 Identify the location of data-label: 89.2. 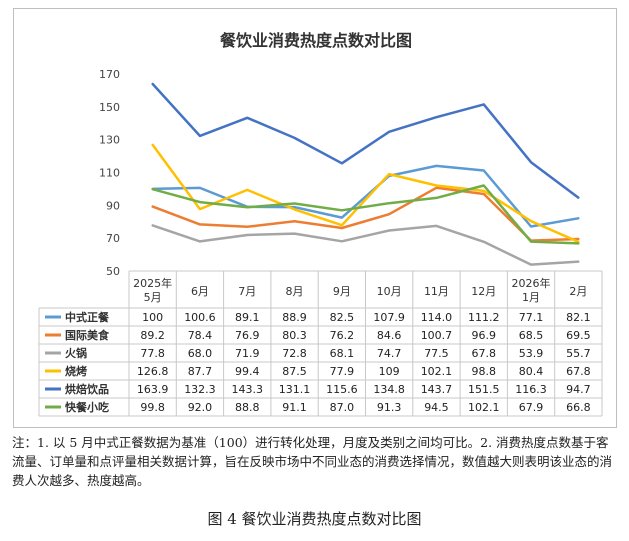
(152, 335).